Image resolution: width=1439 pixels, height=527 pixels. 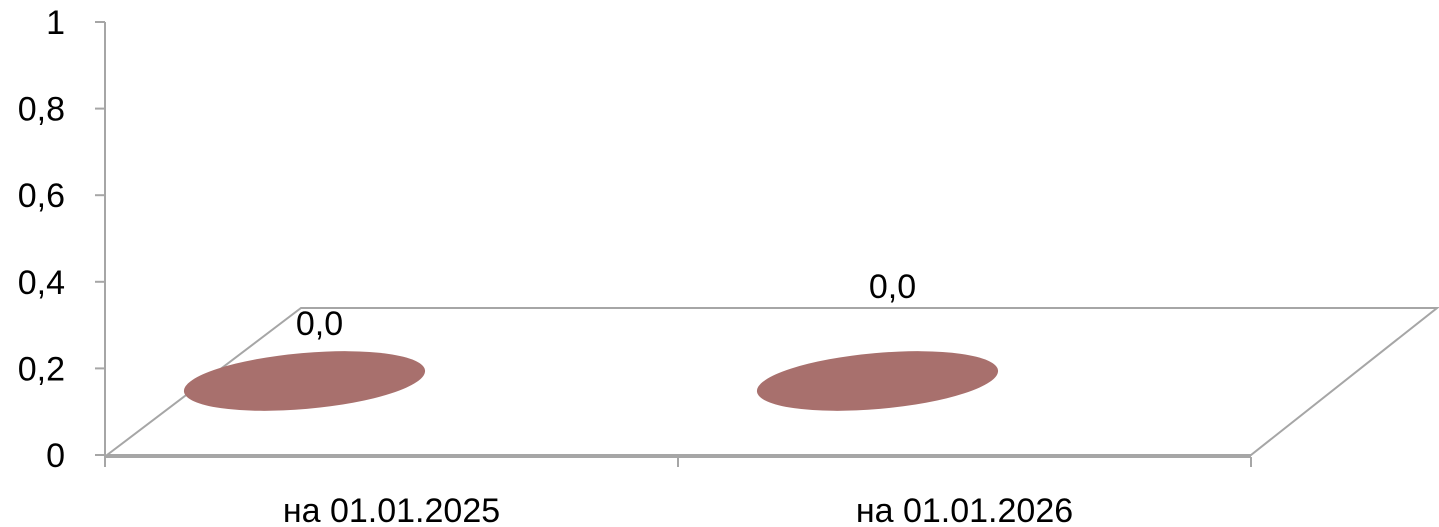 I want to click on y-tick-label: 0,6, so click(x=41, y=196).